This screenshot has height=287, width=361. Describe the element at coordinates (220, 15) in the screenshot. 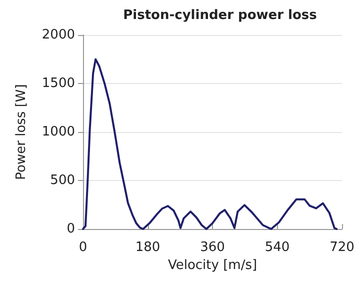

I see `chart-title: Piston-cylinder power loss` at that location.